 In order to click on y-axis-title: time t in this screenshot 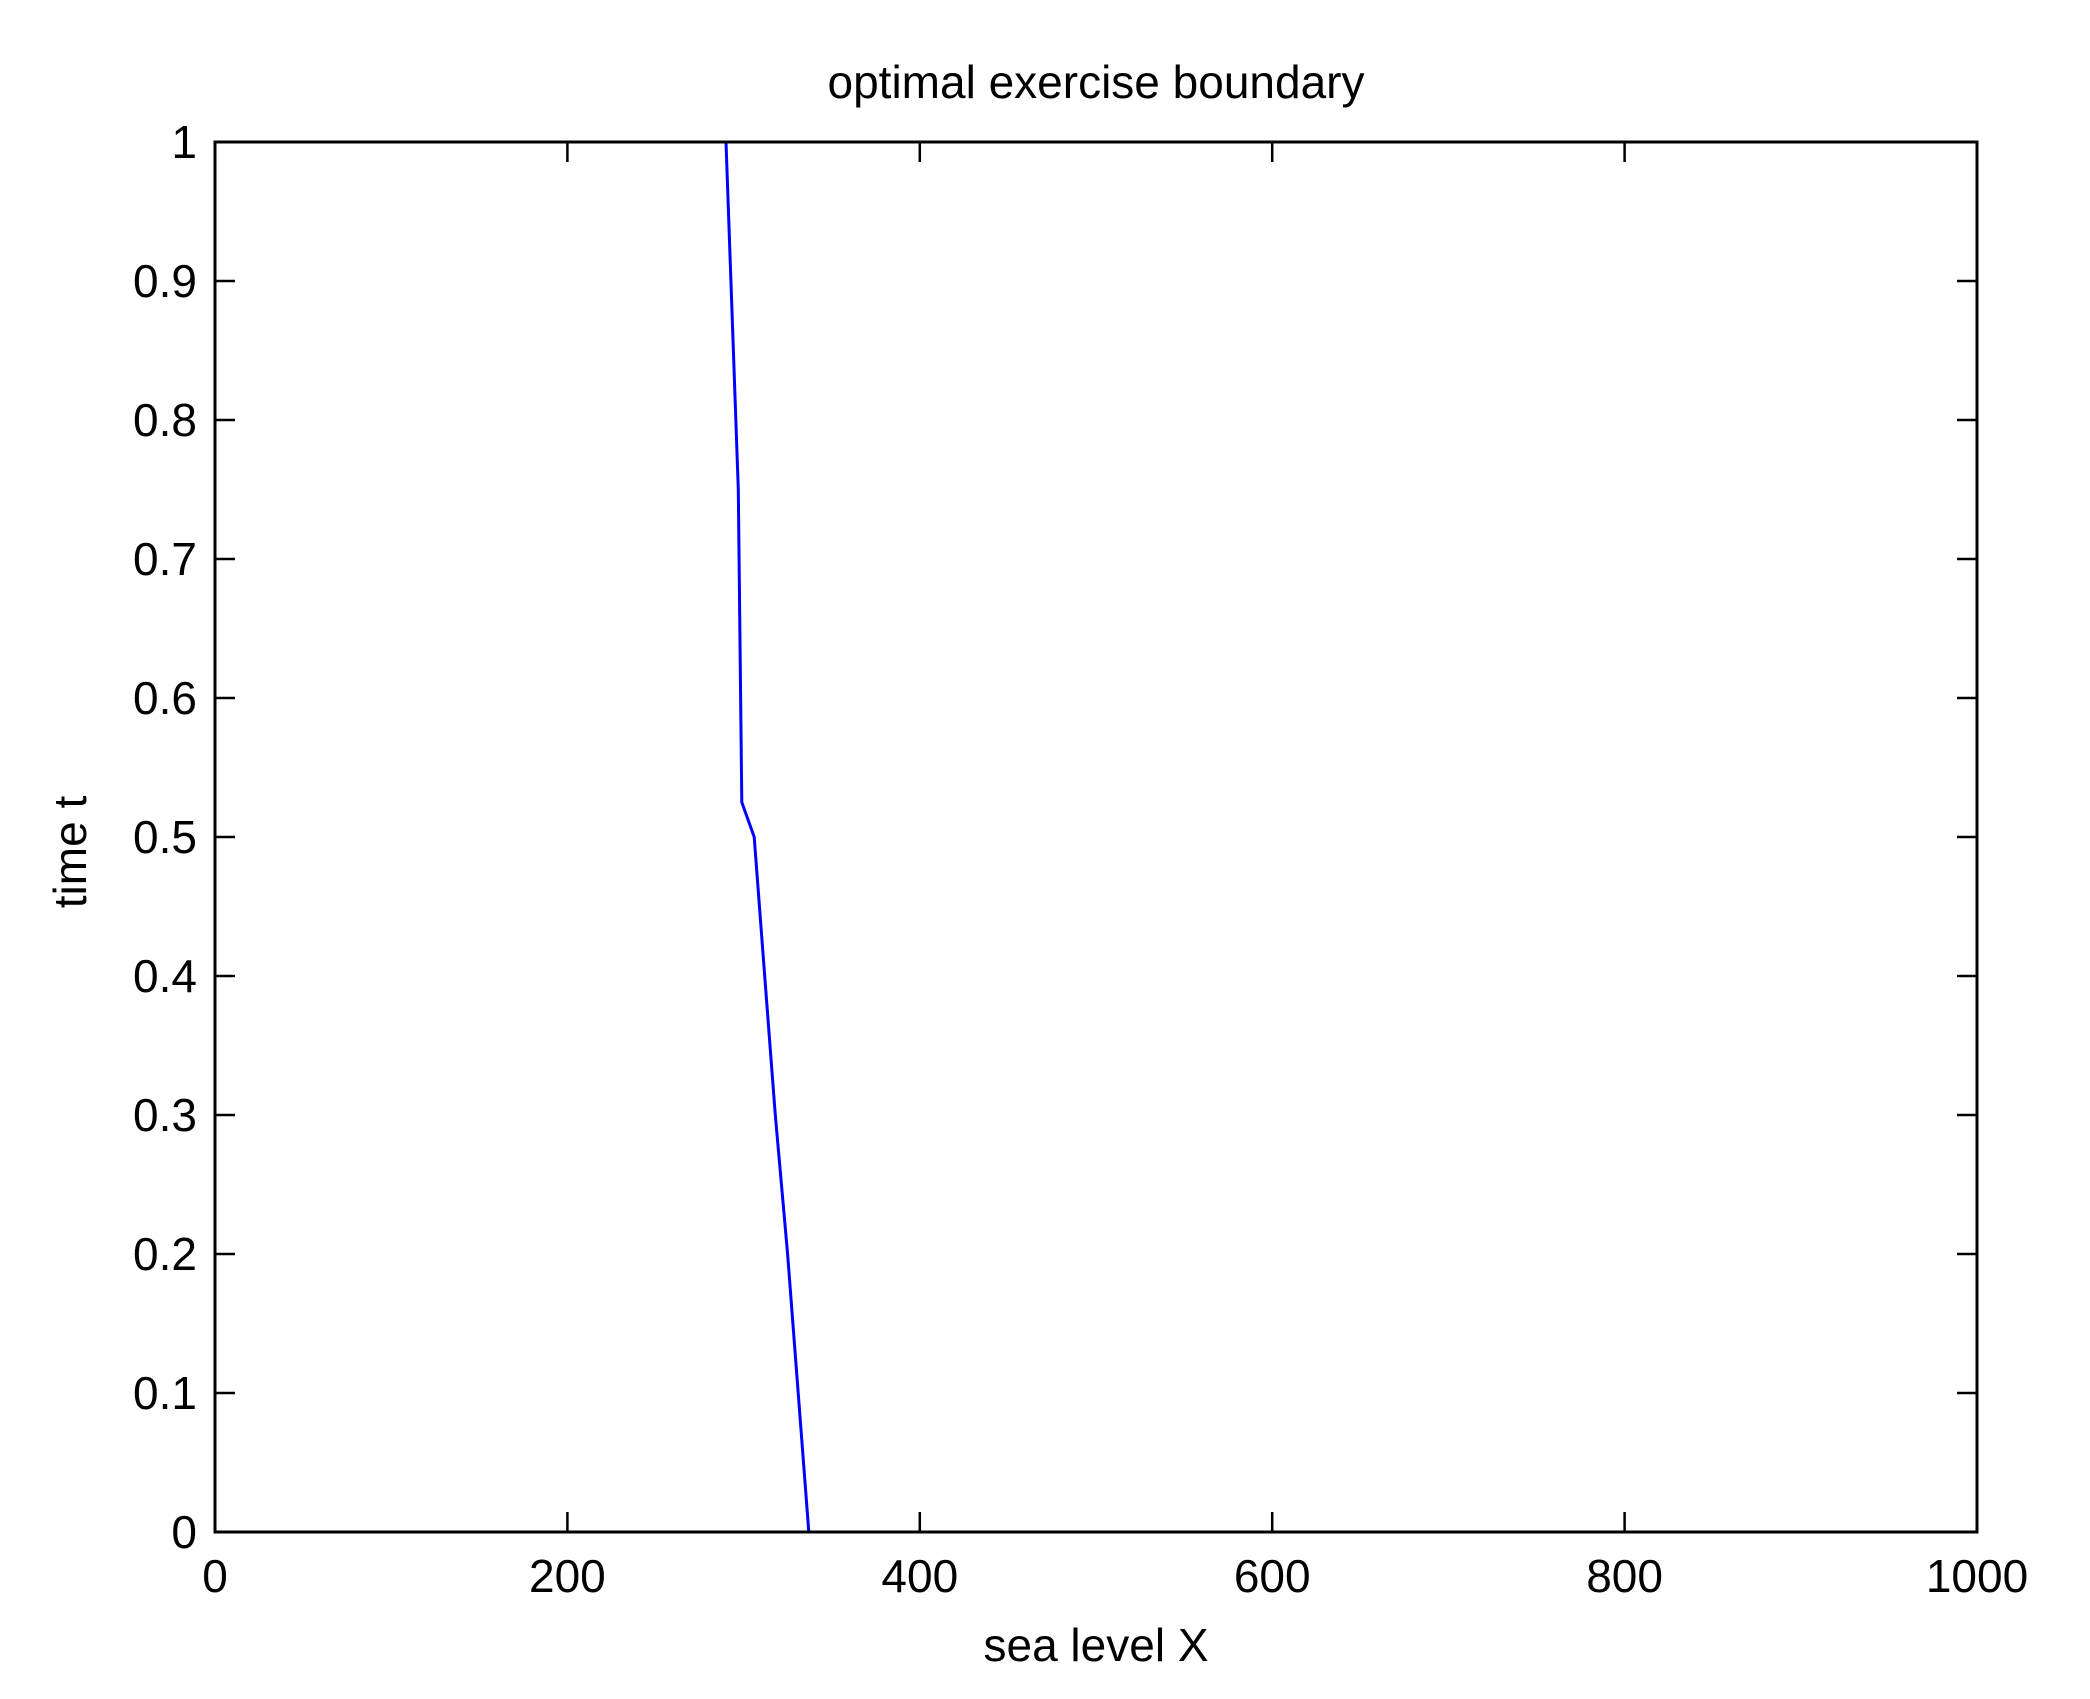, I will do `click(70, 852)`.